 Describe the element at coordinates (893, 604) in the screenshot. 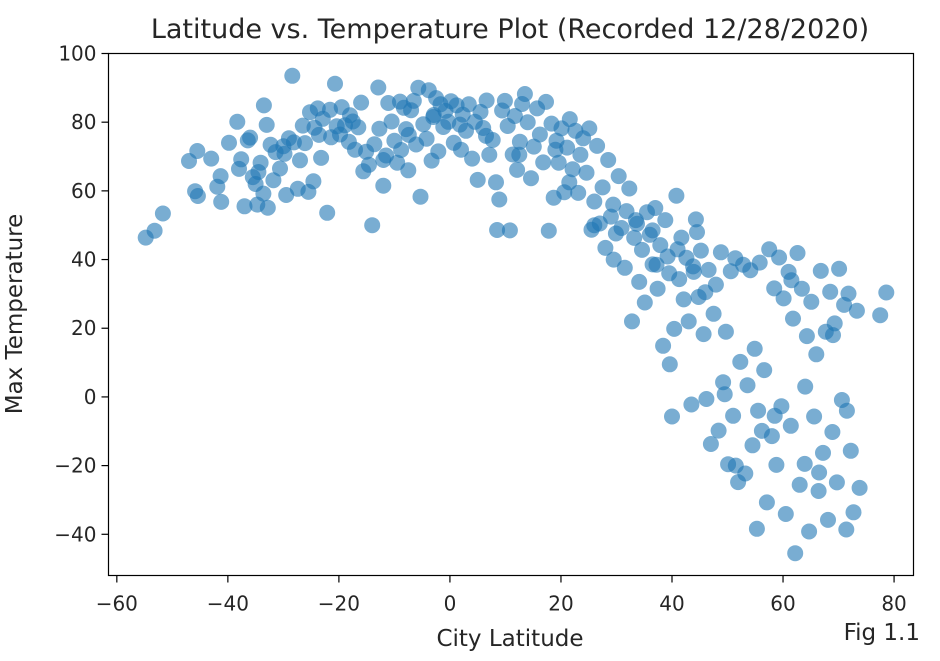

I see `x-tick-label: 80` at that location.